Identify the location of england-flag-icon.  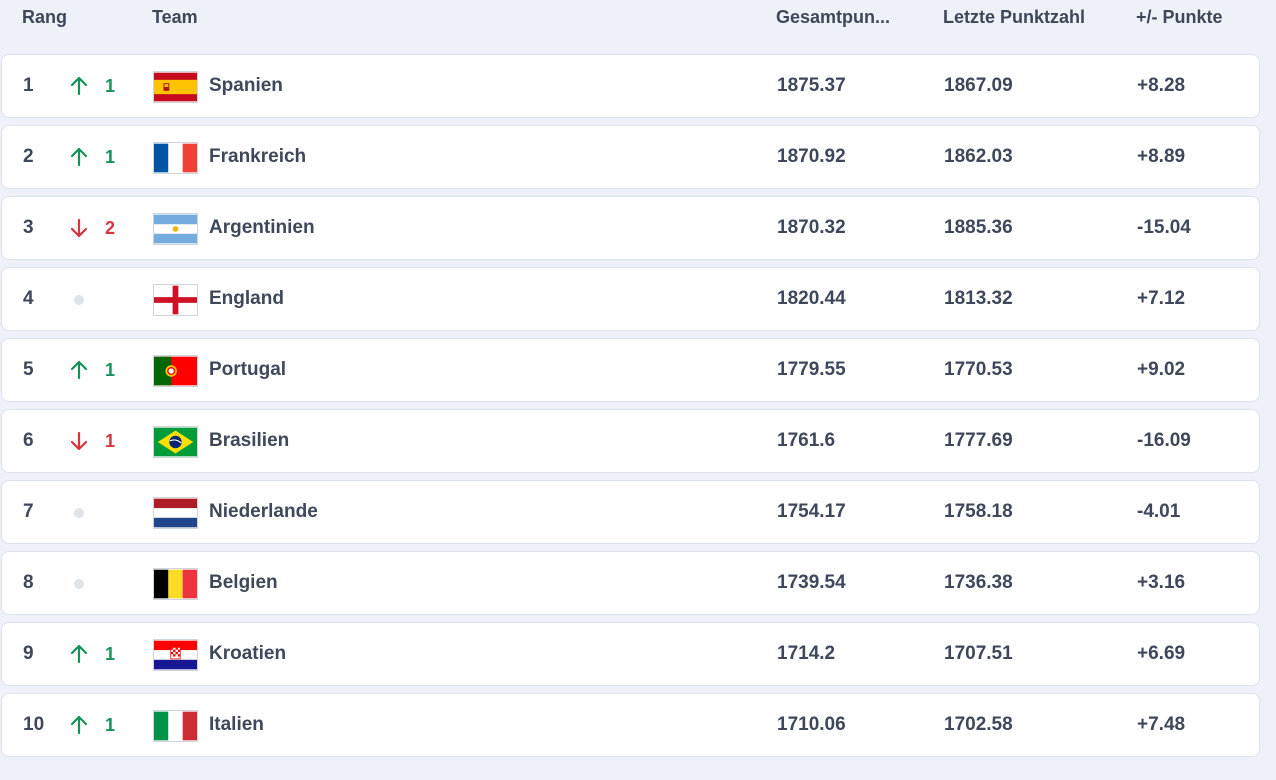
(175, 300).